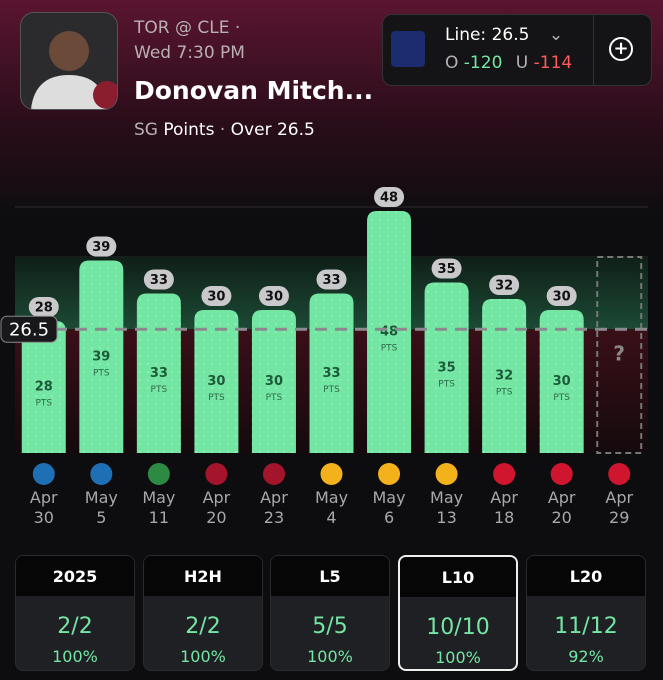 This screenshot has width=663, height=680. I want to click on odds: O -120 U -114, so click(508, 63).